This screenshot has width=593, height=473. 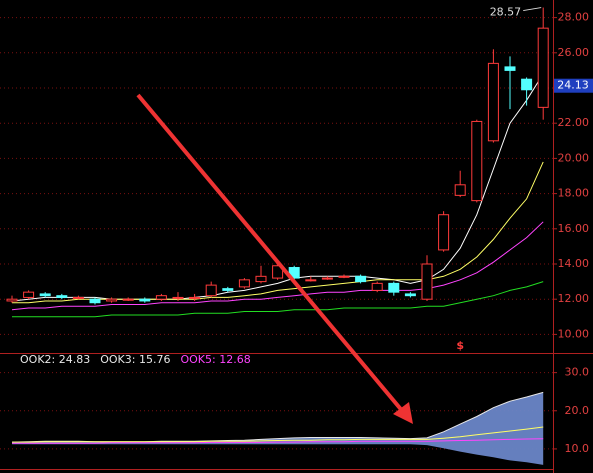 I want to click on y-tick-label: 26.00, so click(x=574, y=52).